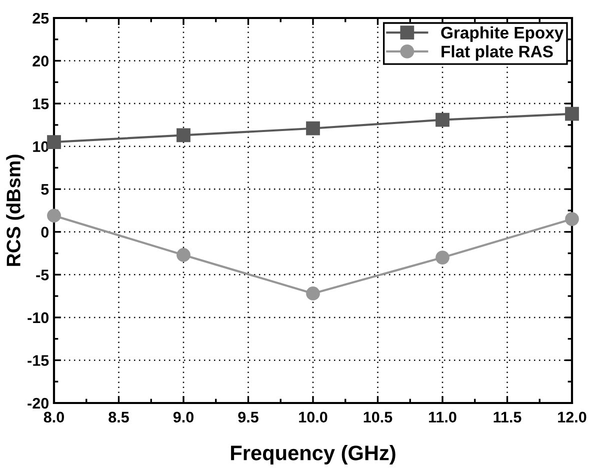 This screenshot has width=591, height=468. I want to click on y-tick-label: 15, so click(41, 104).